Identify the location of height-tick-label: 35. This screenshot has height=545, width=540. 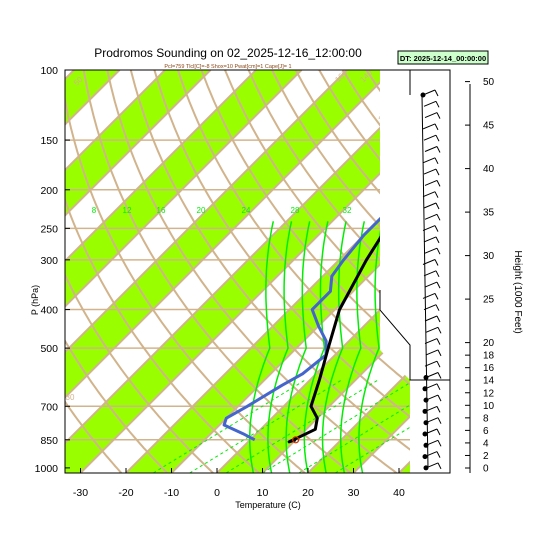
(489, 213).